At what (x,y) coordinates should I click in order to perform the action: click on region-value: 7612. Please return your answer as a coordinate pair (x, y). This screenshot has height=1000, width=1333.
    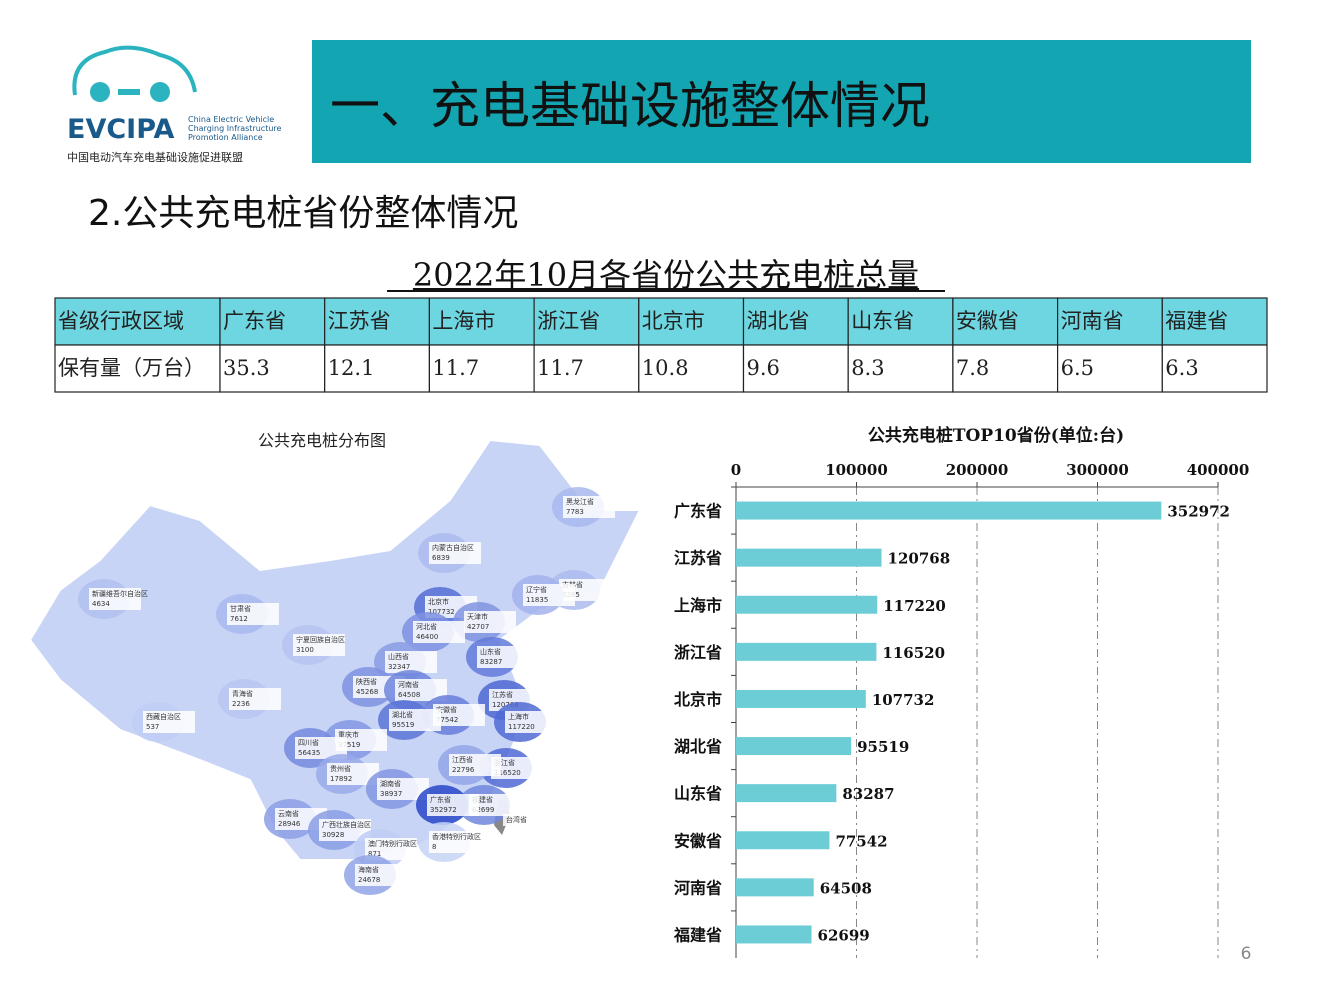
    Looking at the image, I should click on (239, 619).